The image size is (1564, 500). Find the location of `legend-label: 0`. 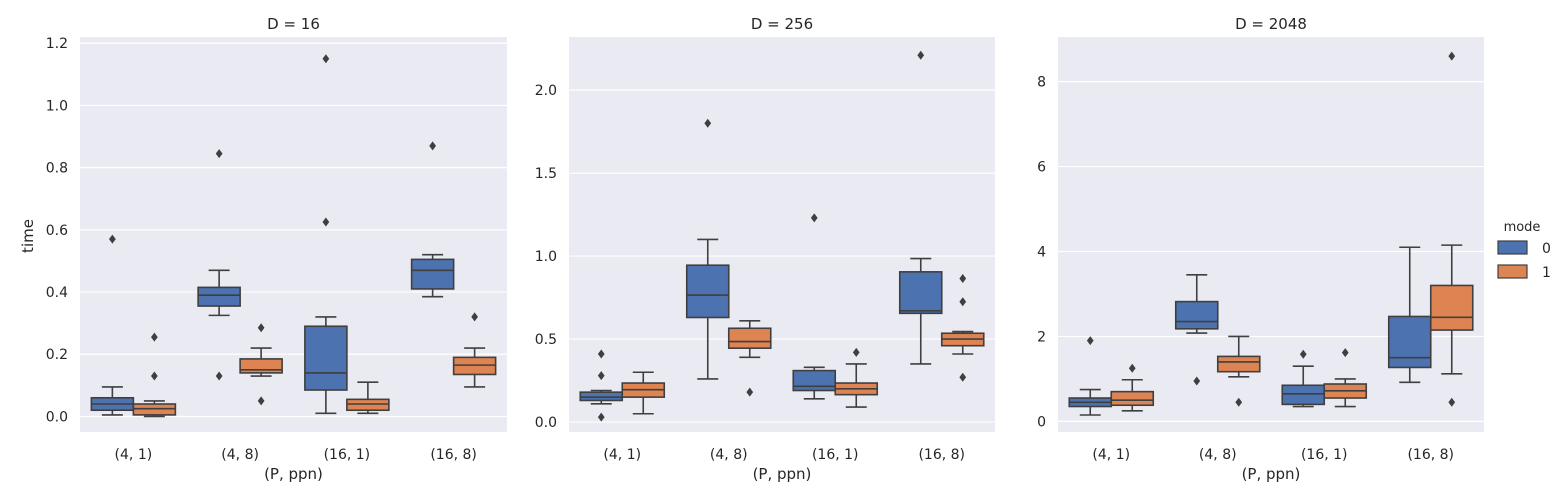

legend-label: 0 is located at coordinates (1546, 249).